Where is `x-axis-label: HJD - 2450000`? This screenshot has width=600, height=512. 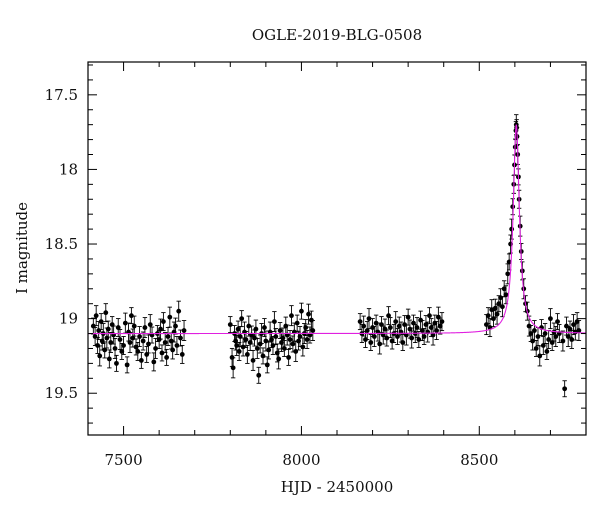 x-axis-label: HJD - 2450000 is located at coordinates (337, 487).